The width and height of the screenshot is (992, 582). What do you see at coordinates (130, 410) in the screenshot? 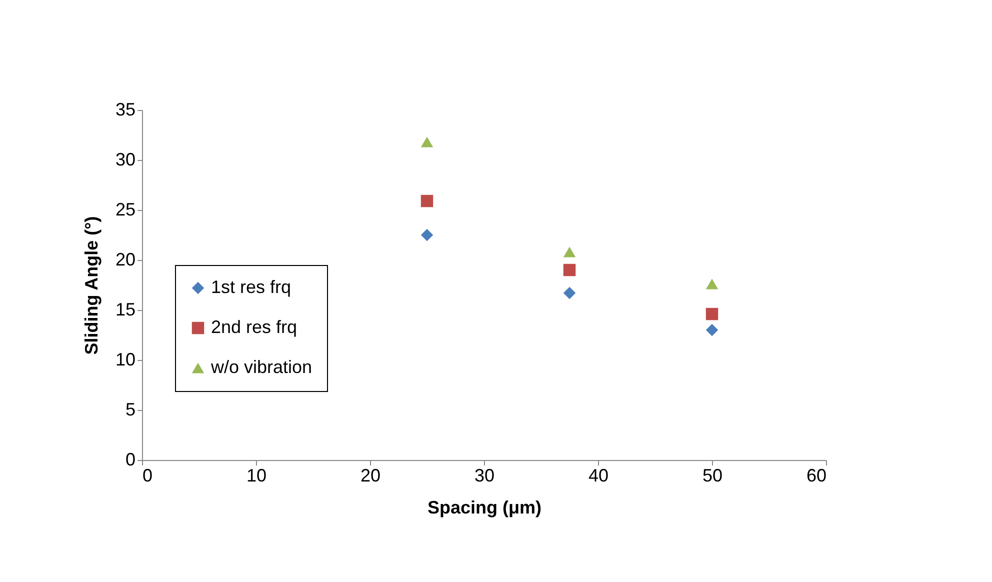
I see `y-tick-label: 5` at bounding box center [130, 410].